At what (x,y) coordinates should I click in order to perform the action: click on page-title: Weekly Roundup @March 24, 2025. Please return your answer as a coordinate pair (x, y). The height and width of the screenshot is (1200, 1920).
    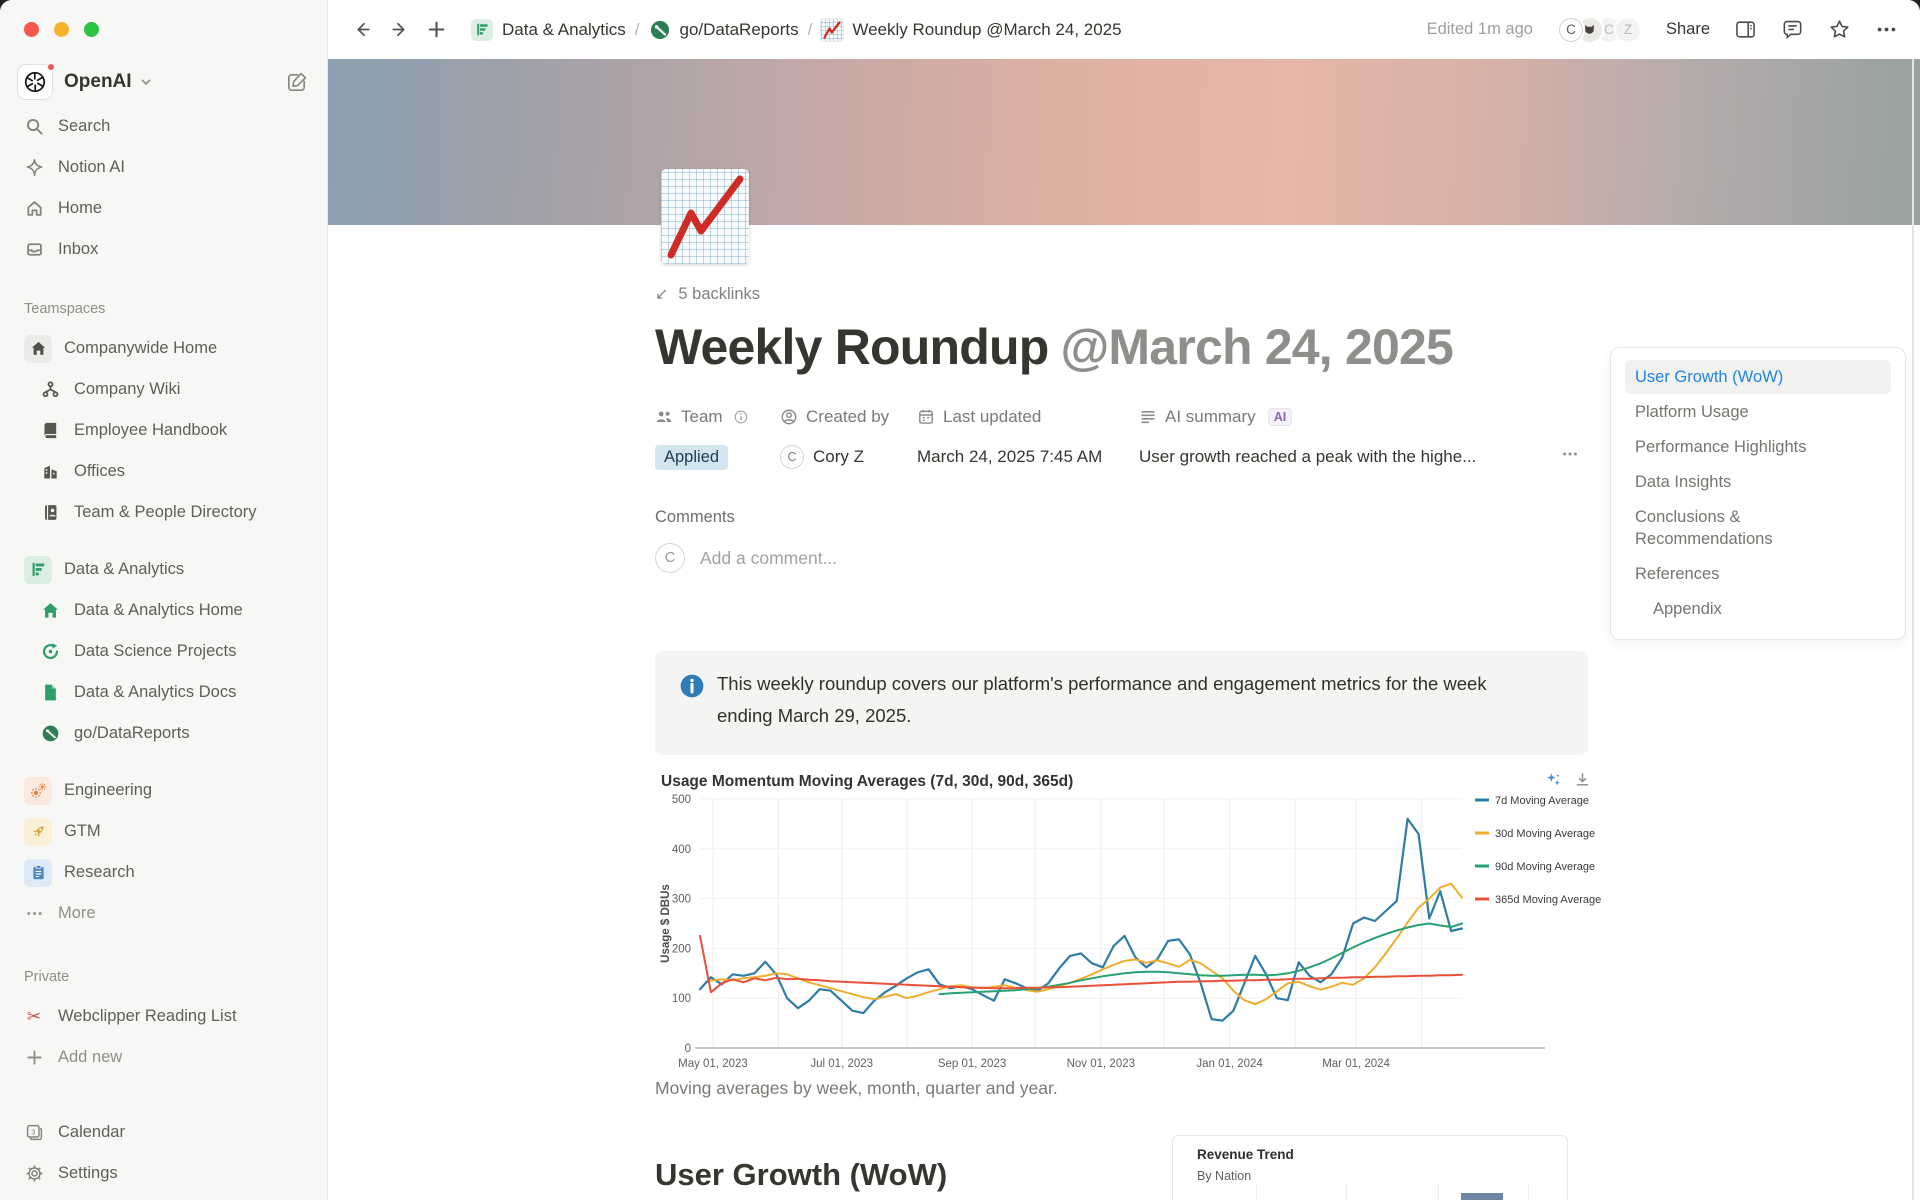
    Looking at the image, I should click on (1054, 347).